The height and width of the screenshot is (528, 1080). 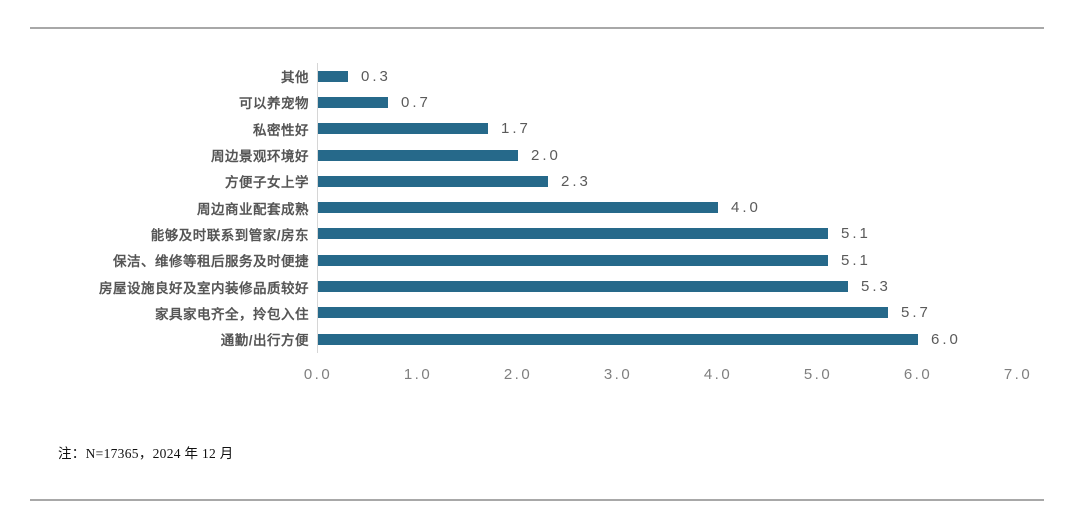 I want to click on category-label: 保洁、维修等租后服务及时便捷, so click(x=211, y=262).